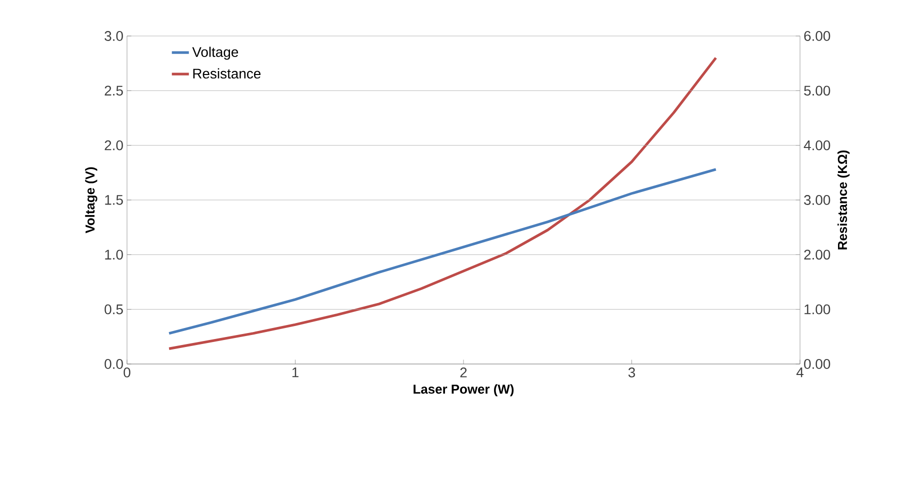 This screenshot has height=479, width=918. Describe the element at coordinates (632, 373) in the screenshot. I see `x-tick-label: 3` at that location.